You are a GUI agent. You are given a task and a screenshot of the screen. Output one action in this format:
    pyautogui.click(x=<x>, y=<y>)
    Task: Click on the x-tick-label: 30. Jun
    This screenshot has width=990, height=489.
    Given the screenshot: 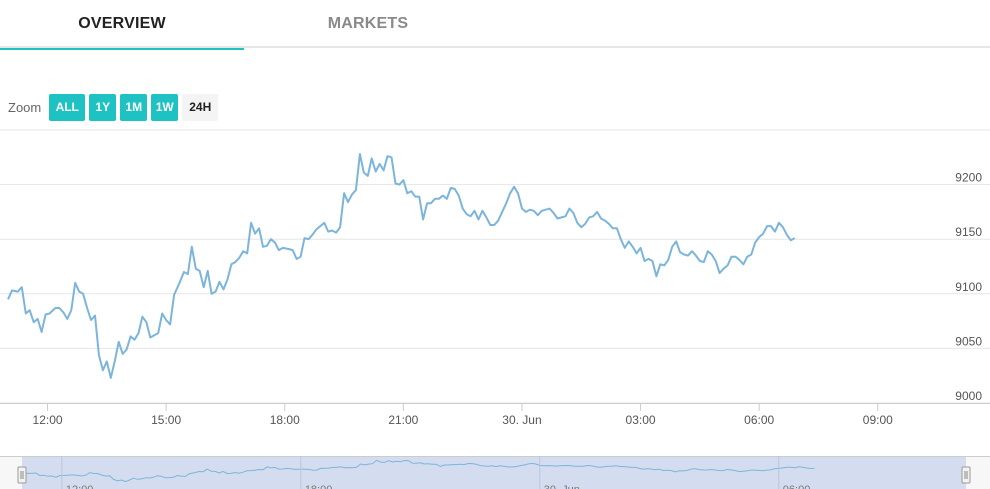 What is the action you would take?
    pyautogui.click(x=521, y=420)
    